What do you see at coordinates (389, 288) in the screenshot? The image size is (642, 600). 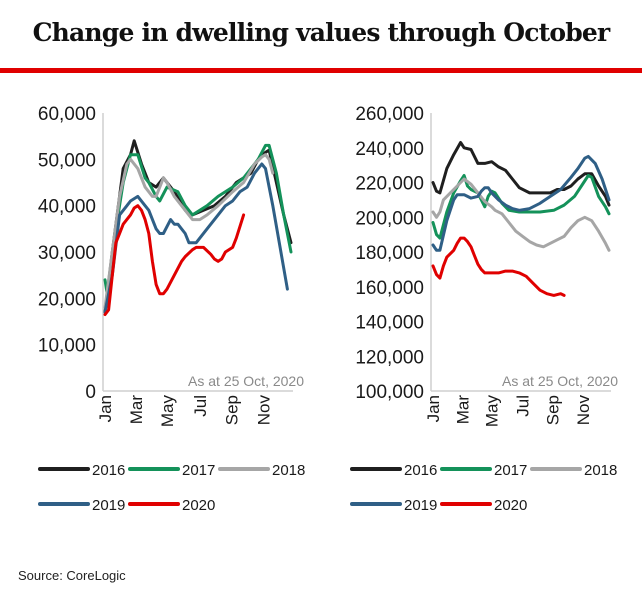 I see `y-tick-label: 160,000` at bounding box center [389, 288].